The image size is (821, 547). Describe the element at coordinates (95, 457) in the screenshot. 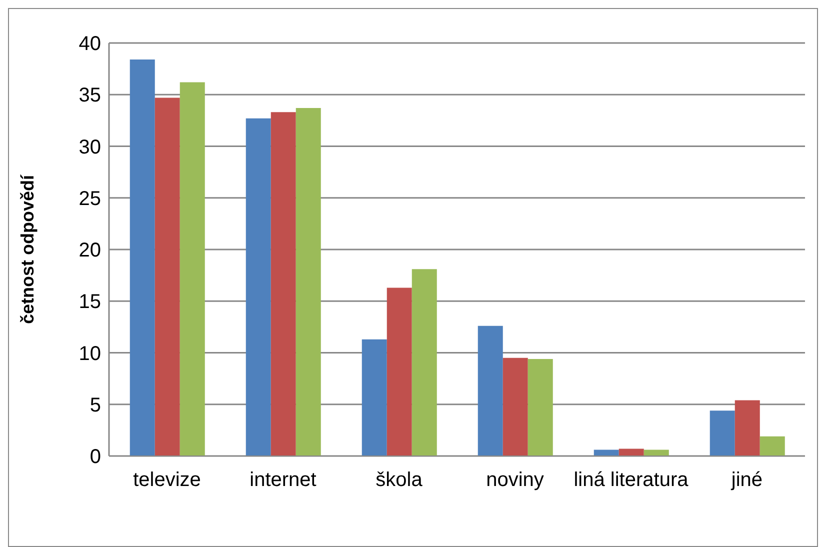

I see `y-tick-label: 0` at that location.